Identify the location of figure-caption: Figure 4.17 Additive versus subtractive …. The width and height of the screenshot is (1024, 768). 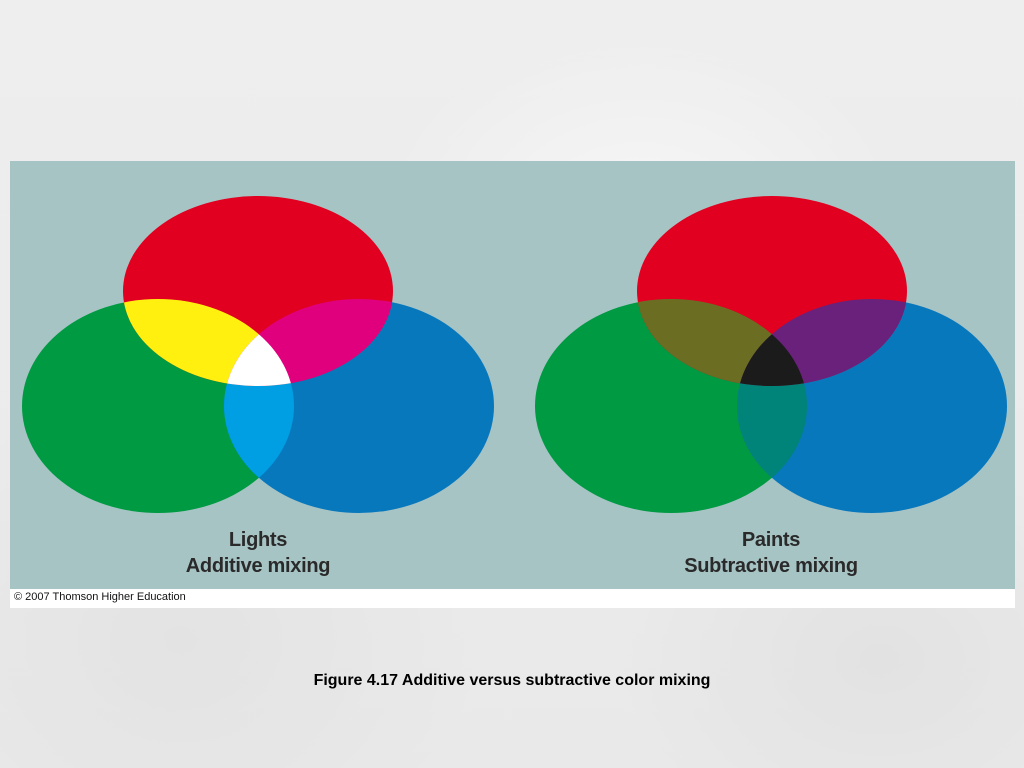
(512, 680).